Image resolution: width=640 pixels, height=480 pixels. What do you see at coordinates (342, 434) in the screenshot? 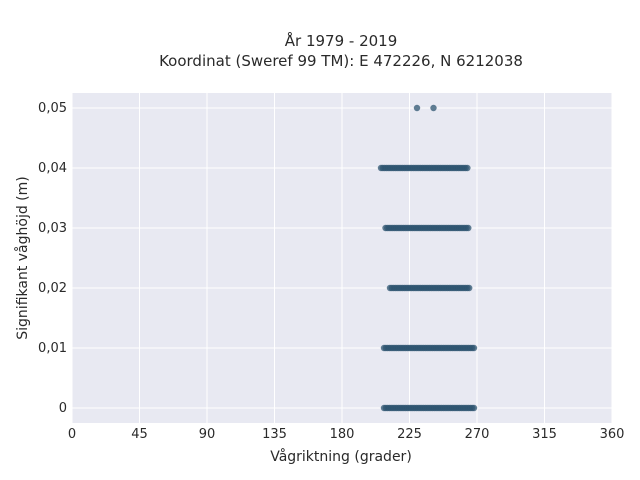
I see `x-tick-label: 180` at bounding box center [342, 434].